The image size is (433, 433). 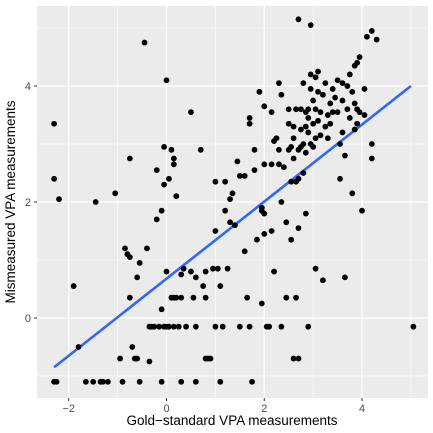 What do you see at coordinates (362, 409) in the screenshot?
I see `x-tick-label: 4` at bounding box center [362, 409].